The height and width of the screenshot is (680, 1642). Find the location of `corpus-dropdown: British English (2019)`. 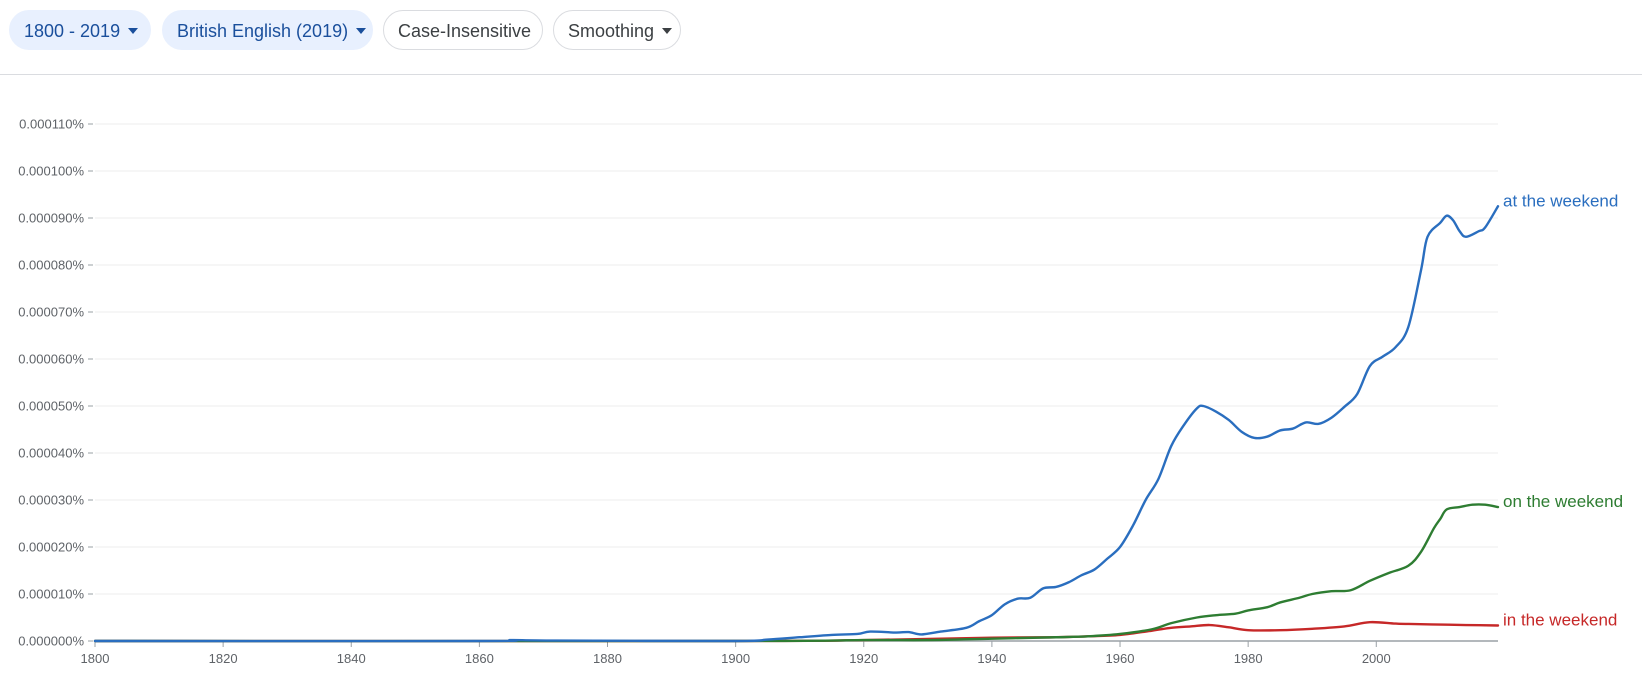

corpus-dropdown: British English (2019) is located at coordinates (267, 30).